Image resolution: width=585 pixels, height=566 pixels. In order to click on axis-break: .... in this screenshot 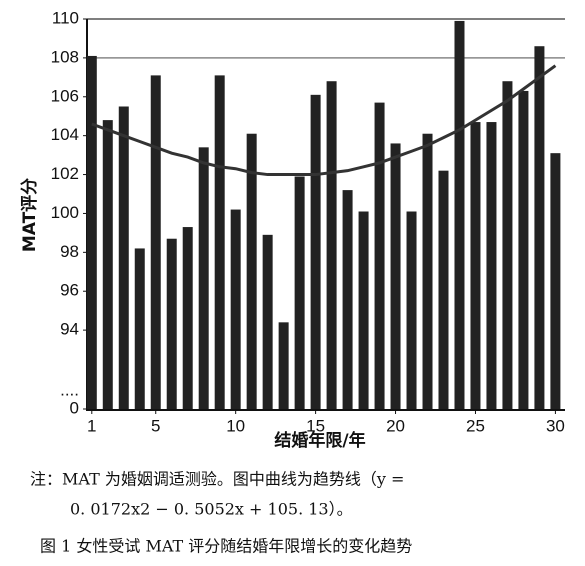, I will do `click(69, 389)`.